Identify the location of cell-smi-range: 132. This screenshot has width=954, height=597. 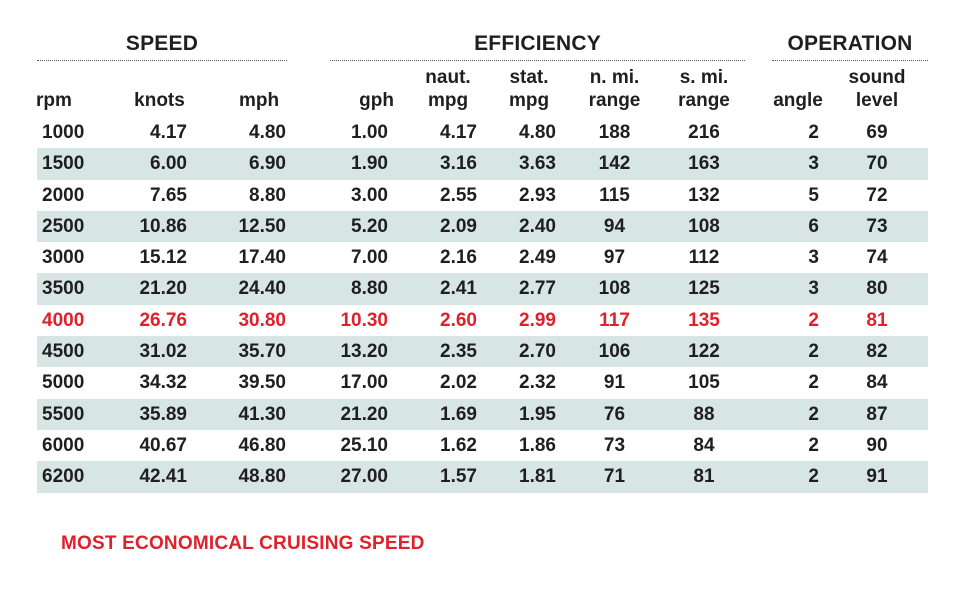
(704, 195).